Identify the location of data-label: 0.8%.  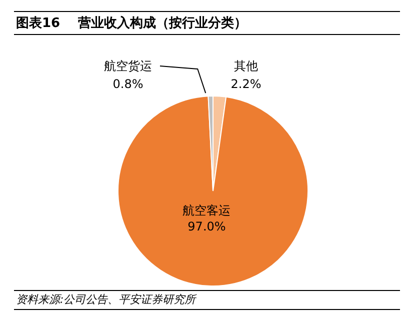
(128, 84).